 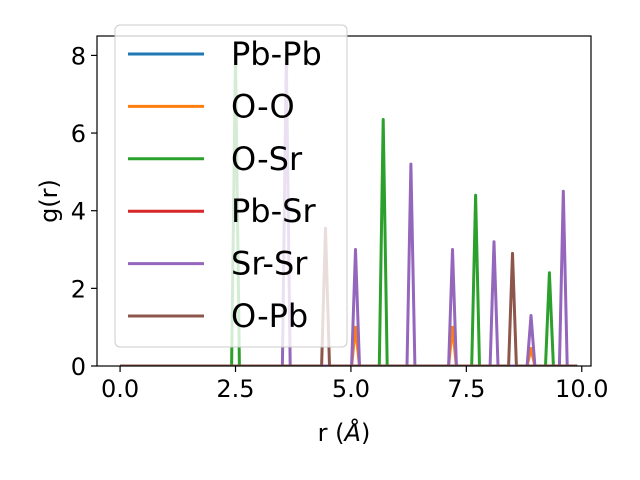 I want to click on y-tick-label: 0, so click(x=78, y=367).